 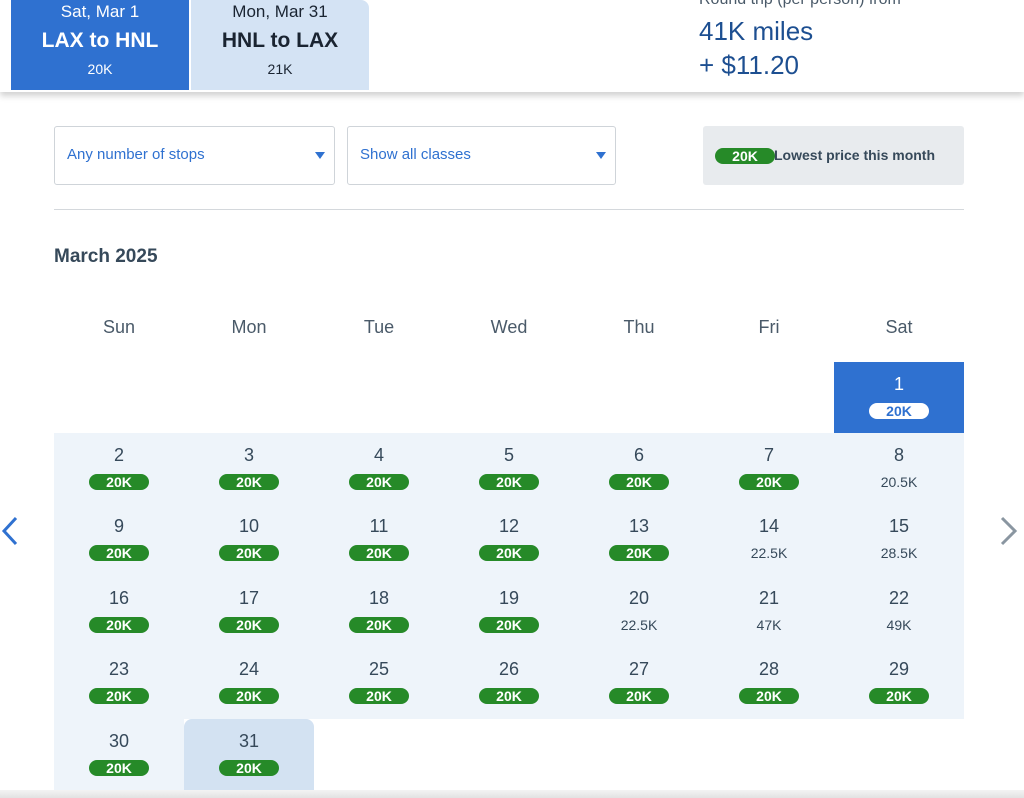 What do you see at coordinates (769, 611) in the screenshot?
I see `calendar-day: 21 47K` at bounding box center [769, 611].